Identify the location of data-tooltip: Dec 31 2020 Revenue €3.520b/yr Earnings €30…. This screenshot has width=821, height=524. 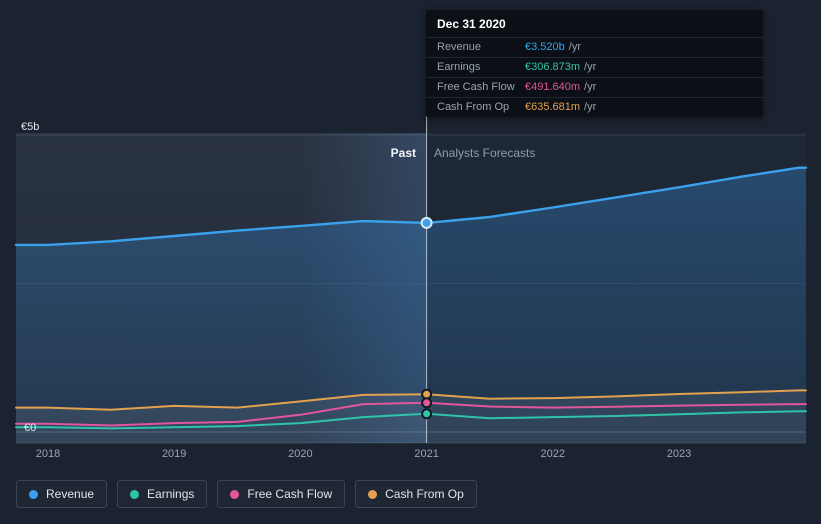
(594, 63).